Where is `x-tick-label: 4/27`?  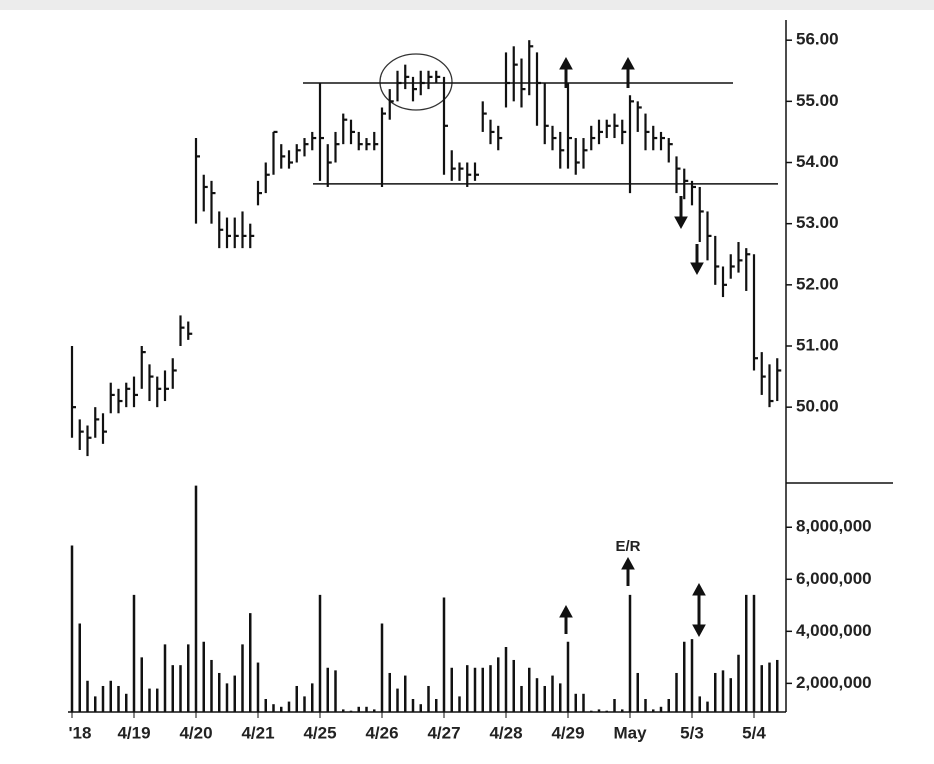 x-tick-label: 4/27 is located at coordinates (443, 732).